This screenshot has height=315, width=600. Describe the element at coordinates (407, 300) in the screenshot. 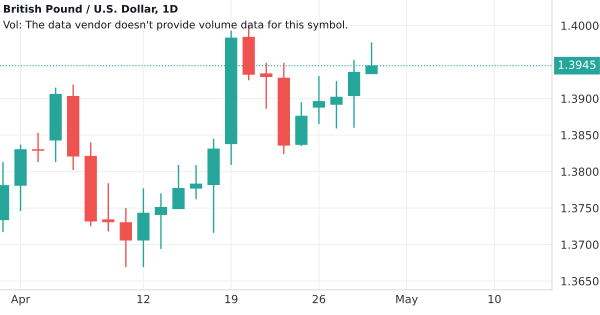

I see `x-tick-label: May` at that location.